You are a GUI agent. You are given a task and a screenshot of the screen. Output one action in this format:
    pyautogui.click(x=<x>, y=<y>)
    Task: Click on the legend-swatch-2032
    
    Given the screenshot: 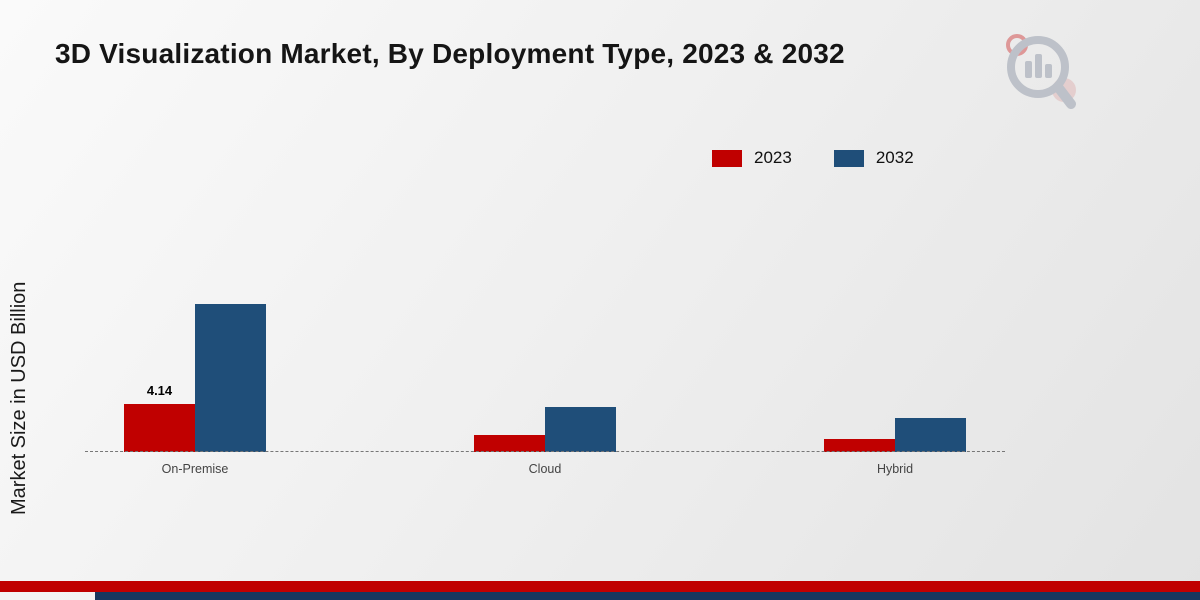 What is the action you would take?
    pyautogui.click(x=848, y=158)
    